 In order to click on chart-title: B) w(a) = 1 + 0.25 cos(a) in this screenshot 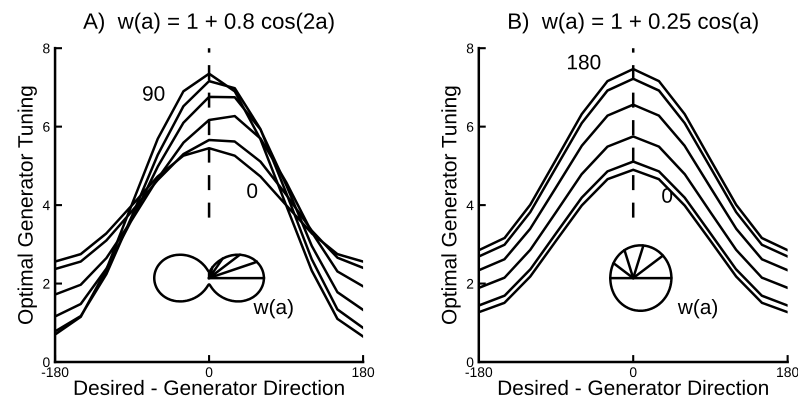, I will do `click(633, 23)`.